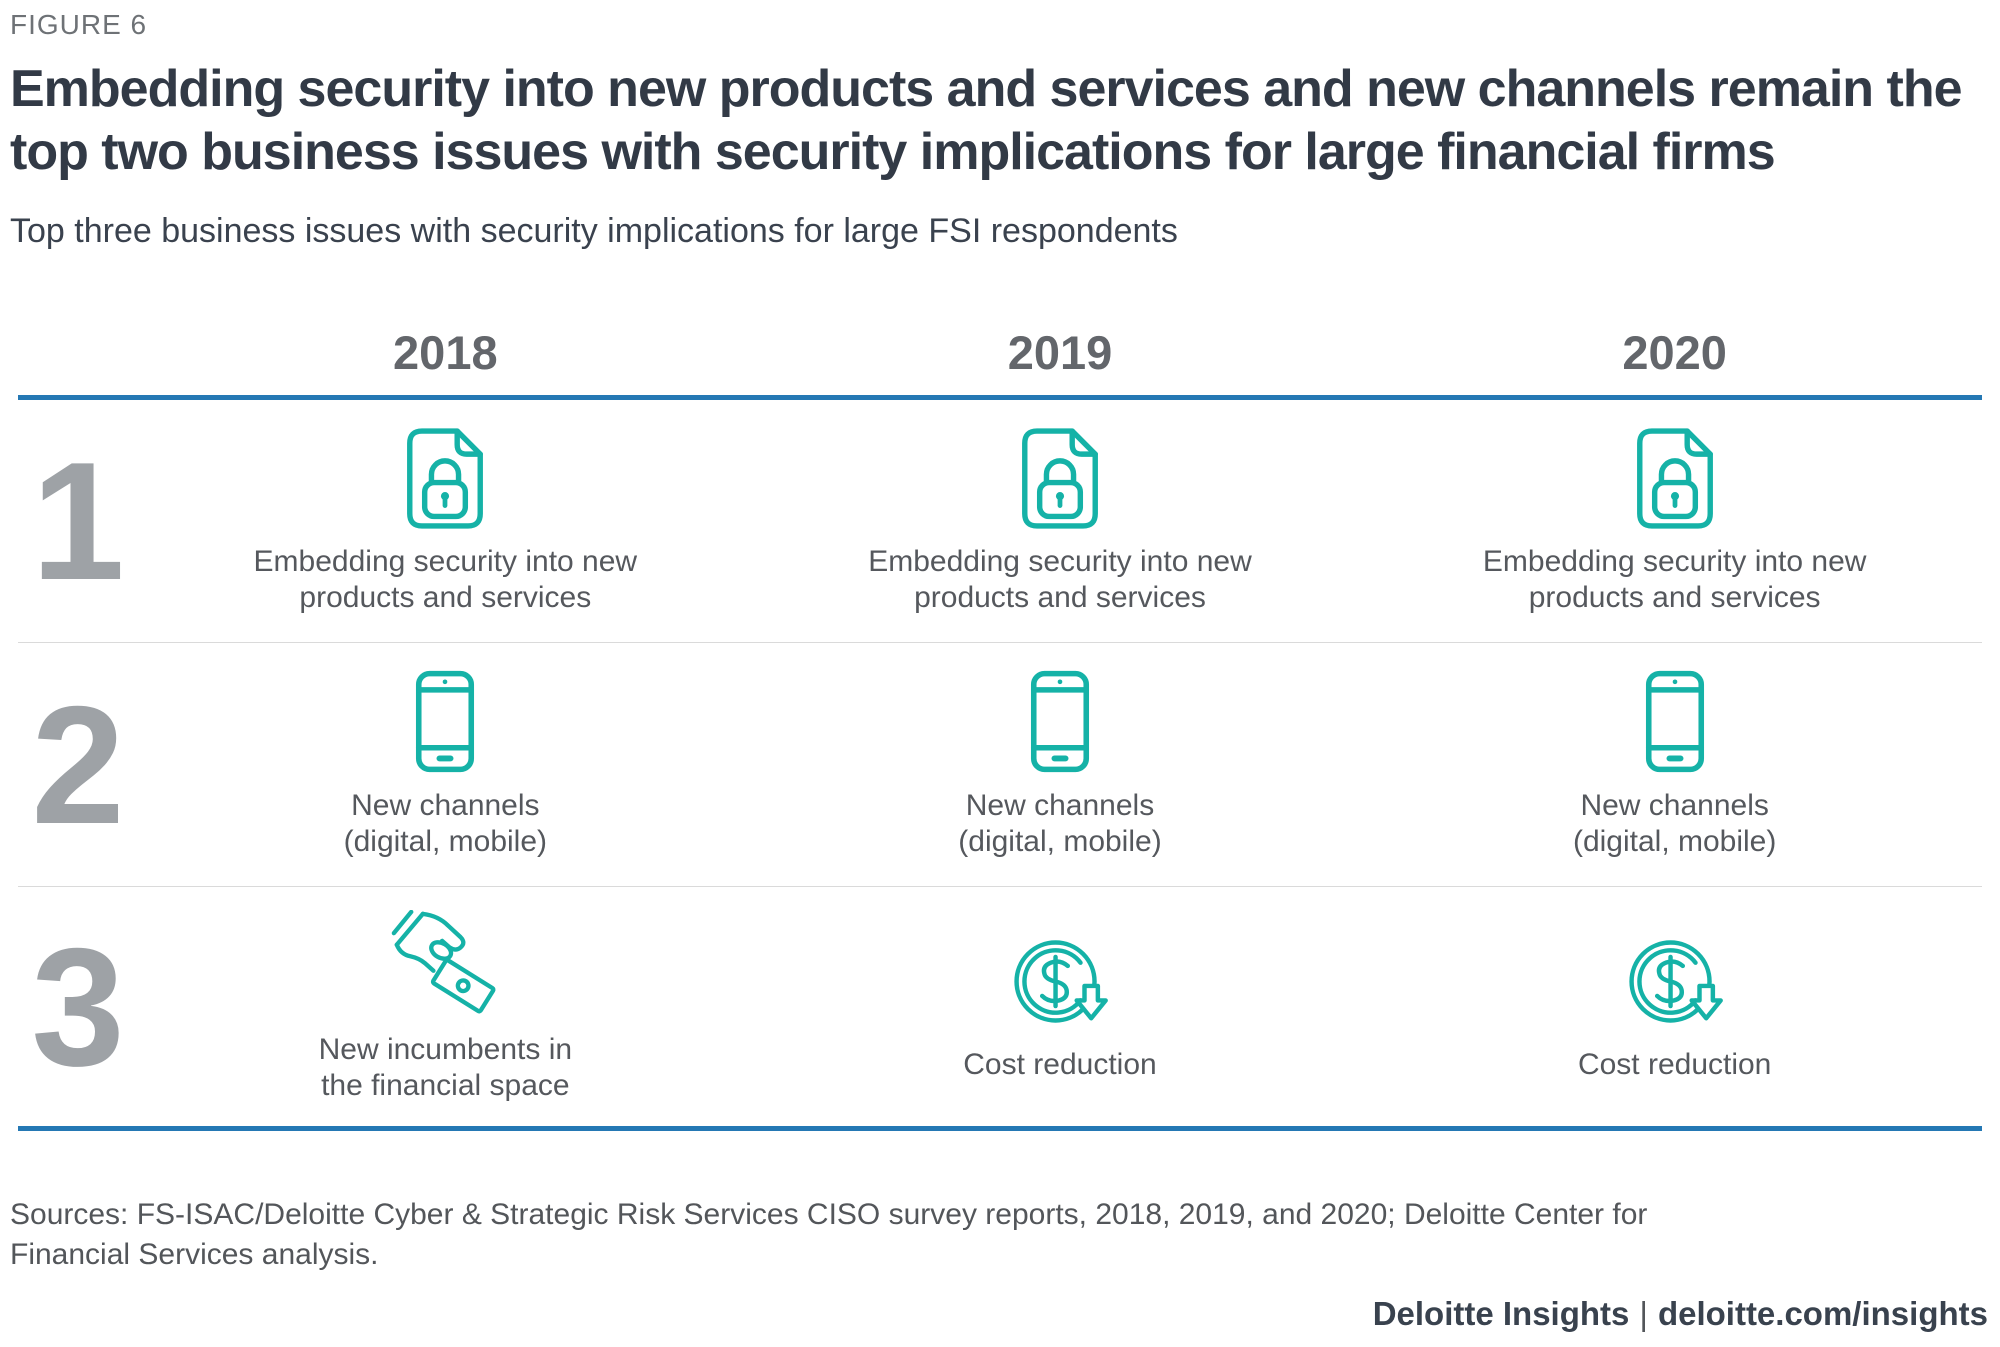 This screenshot has height=1347, width=2000. What do you see at coordinates (445, 1067) in the screenshot?
I see `cell-label: New incumbents in the financial space` at bounding box center [445, 1067].